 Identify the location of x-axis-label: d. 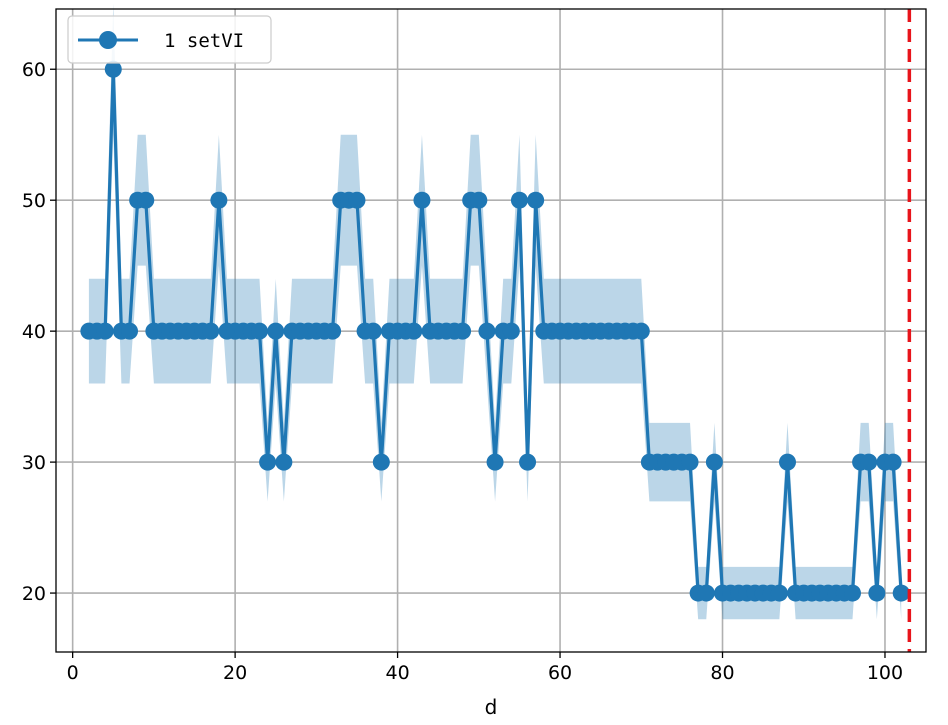
(491, 707).